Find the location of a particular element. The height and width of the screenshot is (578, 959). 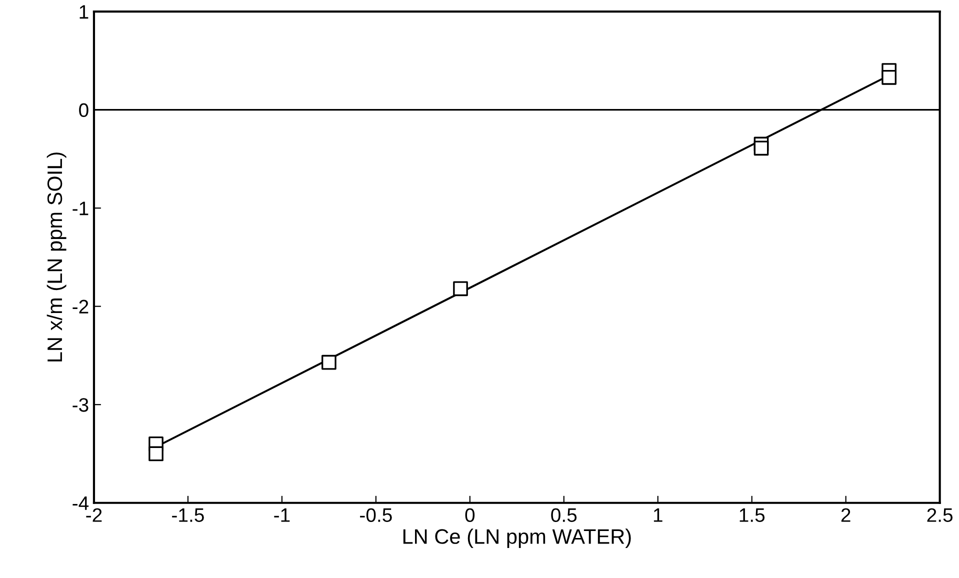

x-tick-label: 1.5 is located at coordinates (752, 515).